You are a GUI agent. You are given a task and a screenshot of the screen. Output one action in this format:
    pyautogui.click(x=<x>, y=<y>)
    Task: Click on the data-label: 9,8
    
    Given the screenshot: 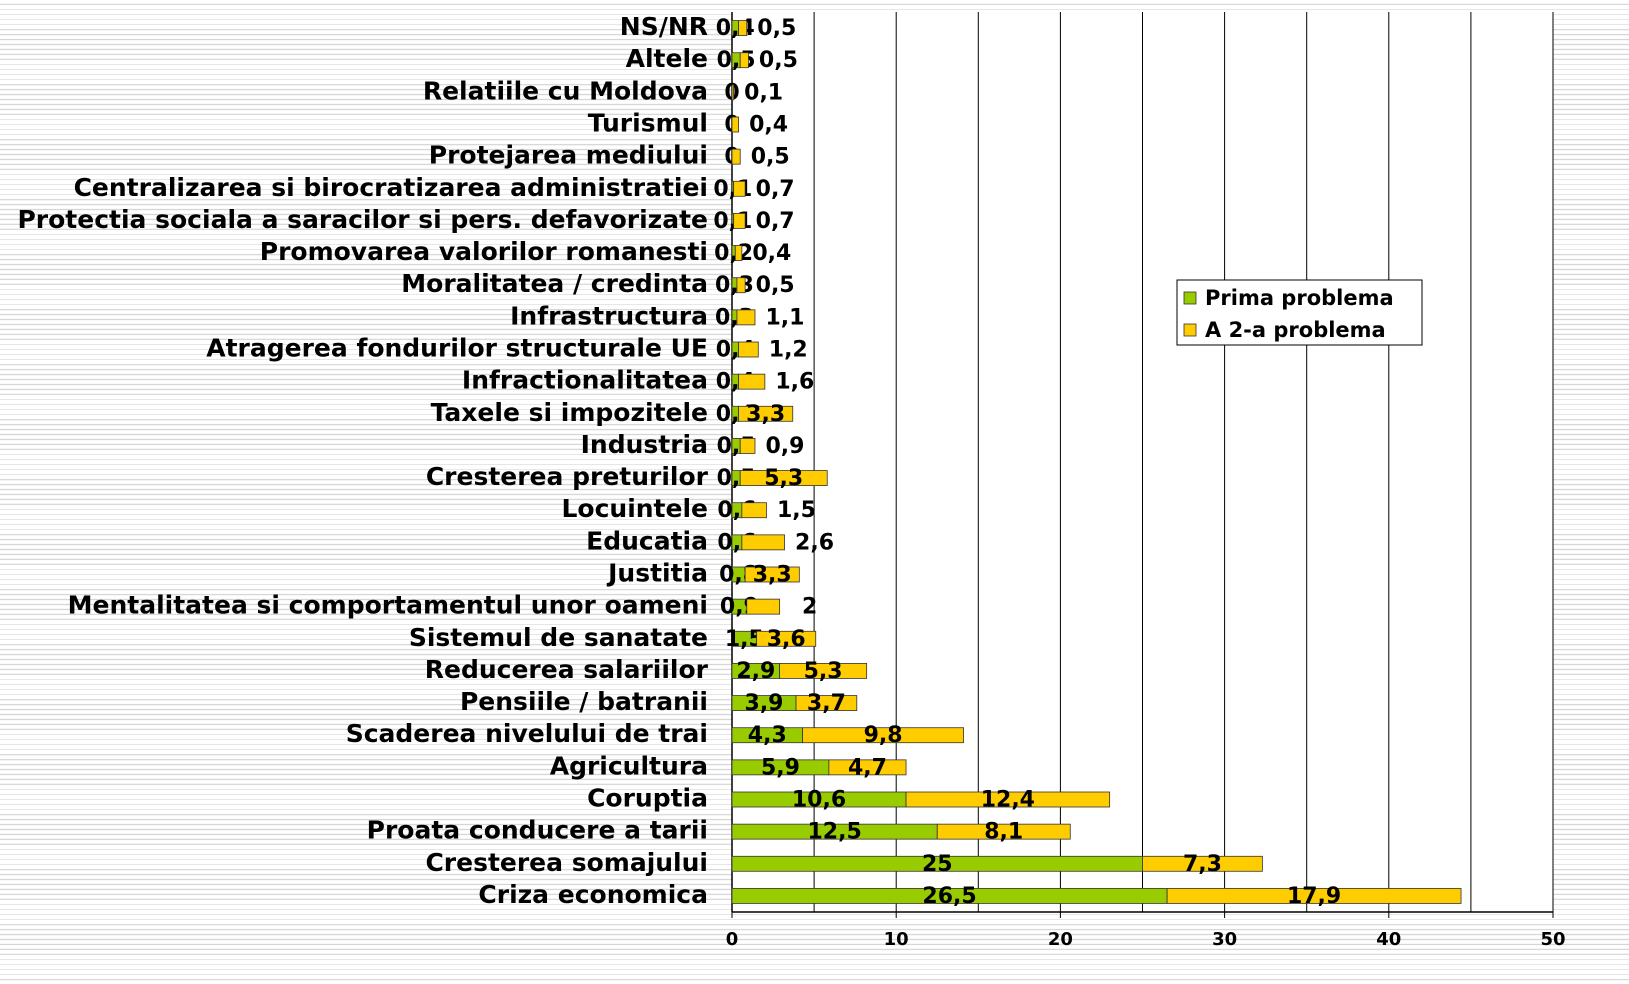 What is the action you would take?
    pyautogui.click(x=883, y=735)
    